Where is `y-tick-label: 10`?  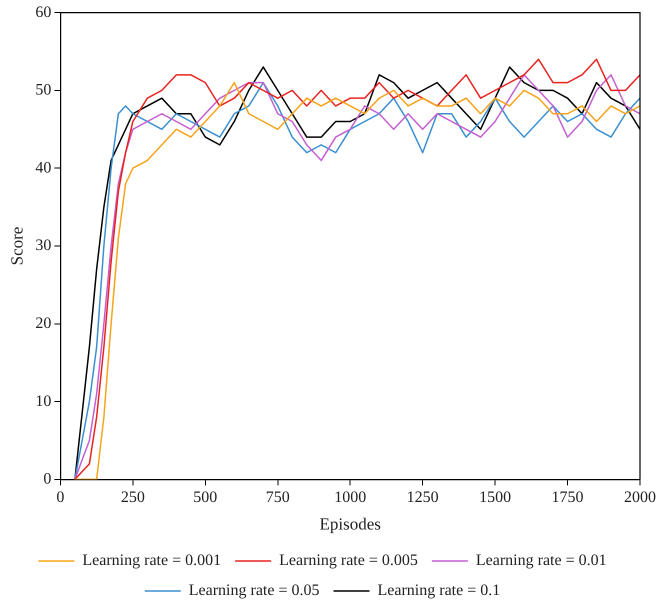
y-tick-label: 10 is located at coordinates (43, 401).